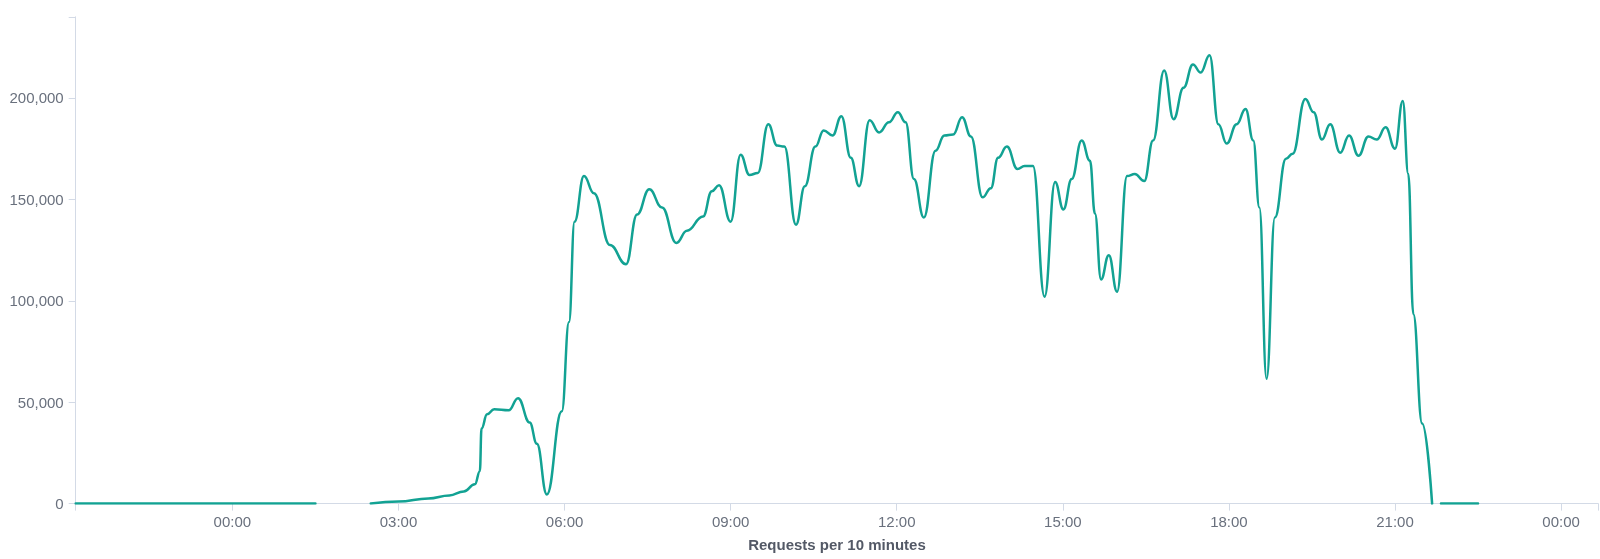 This screenshot has height=559, width=1600. Describe the element at coordinates (36, 199) in the screenshot. I see `y-tick-label: 150,000` at that location.